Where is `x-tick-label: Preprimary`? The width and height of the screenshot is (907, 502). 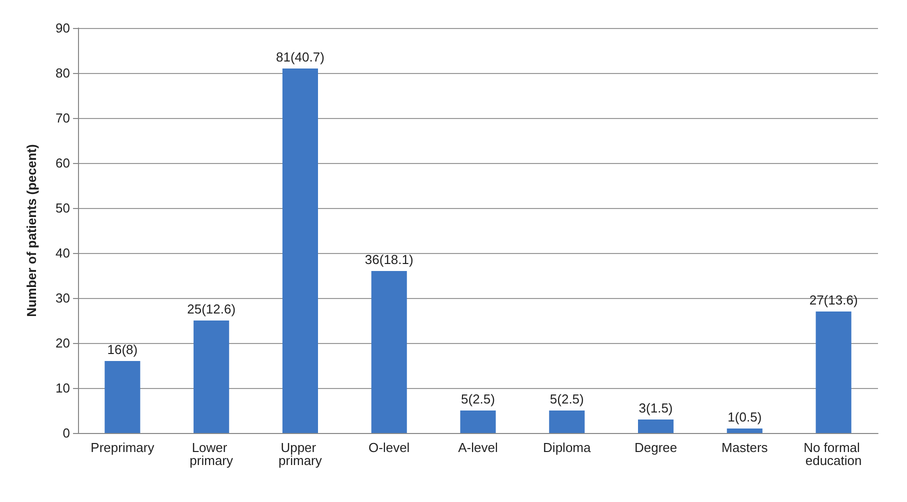 x-tick-label: Preprimary is located at coordinates (122, 447).